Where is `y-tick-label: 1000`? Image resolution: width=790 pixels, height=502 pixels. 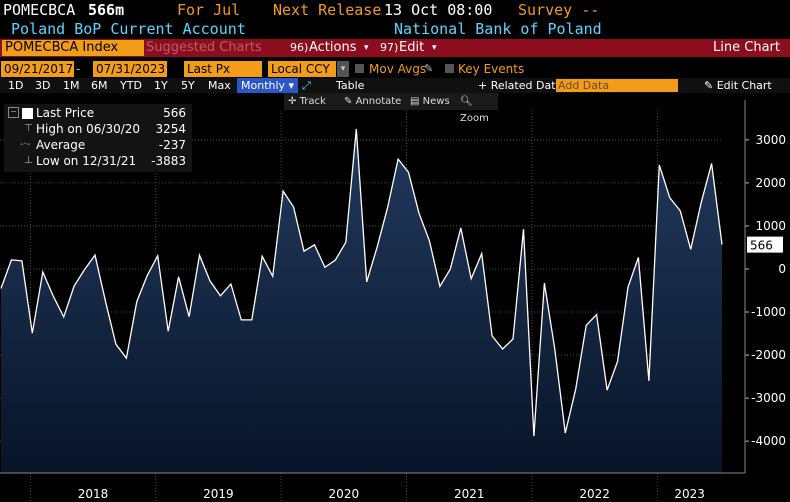 y-tick-label: 1000 is located at coordinates (770, 226).